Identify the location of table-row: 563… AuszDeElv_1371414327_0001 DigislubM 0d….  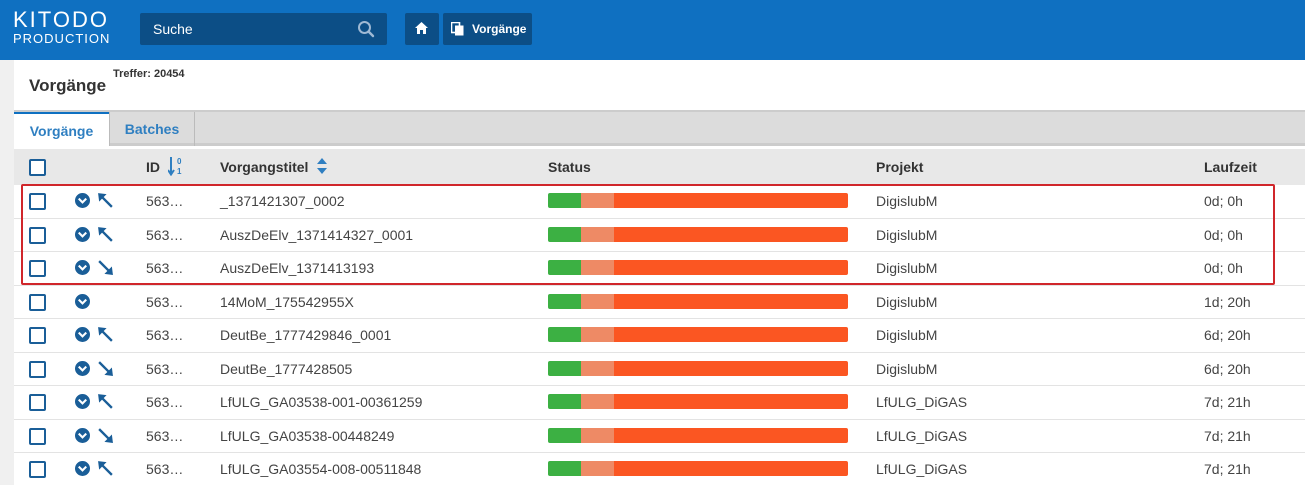
(659, 235).